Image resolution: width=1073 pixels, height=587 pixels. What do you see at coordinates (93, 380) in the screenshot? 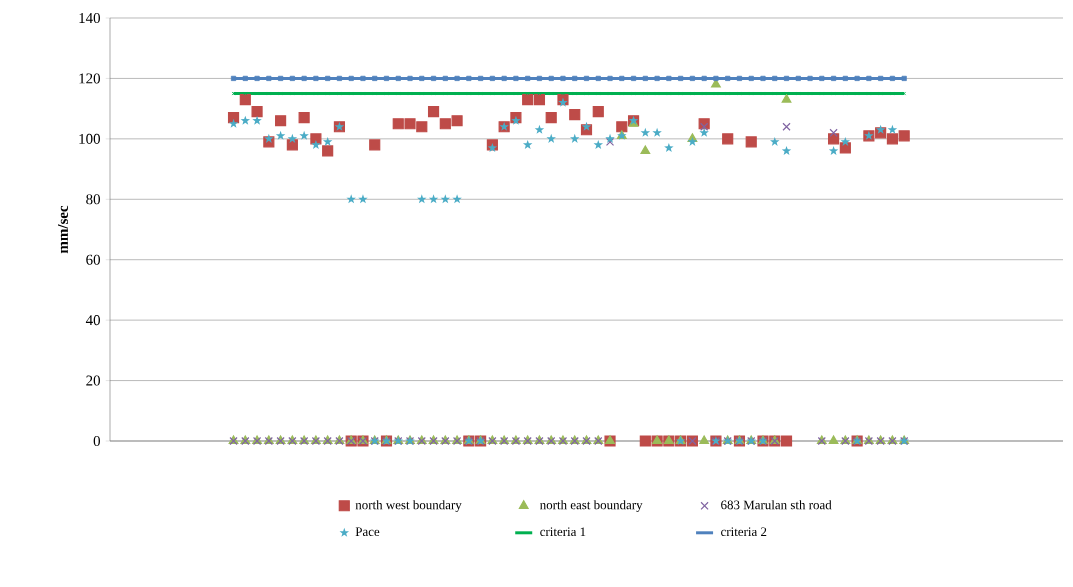
I see `y-tick-label: 20` at bounding box center [93, 380].